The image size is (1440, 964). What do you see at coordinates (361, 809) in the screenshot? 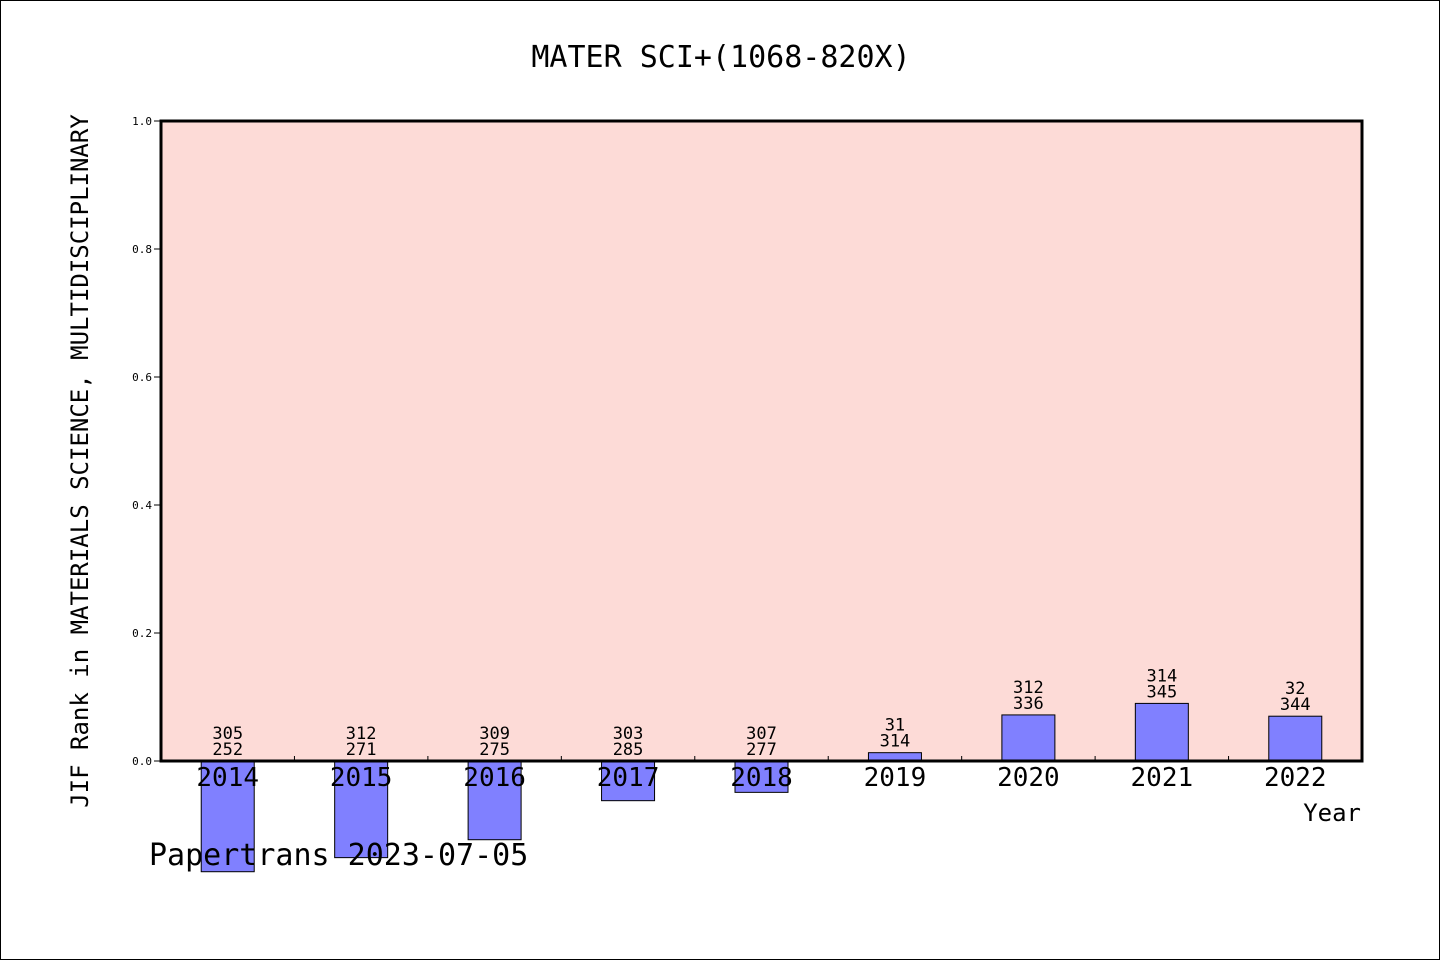
I see `bar-2015` at bounding box center [361, 809].